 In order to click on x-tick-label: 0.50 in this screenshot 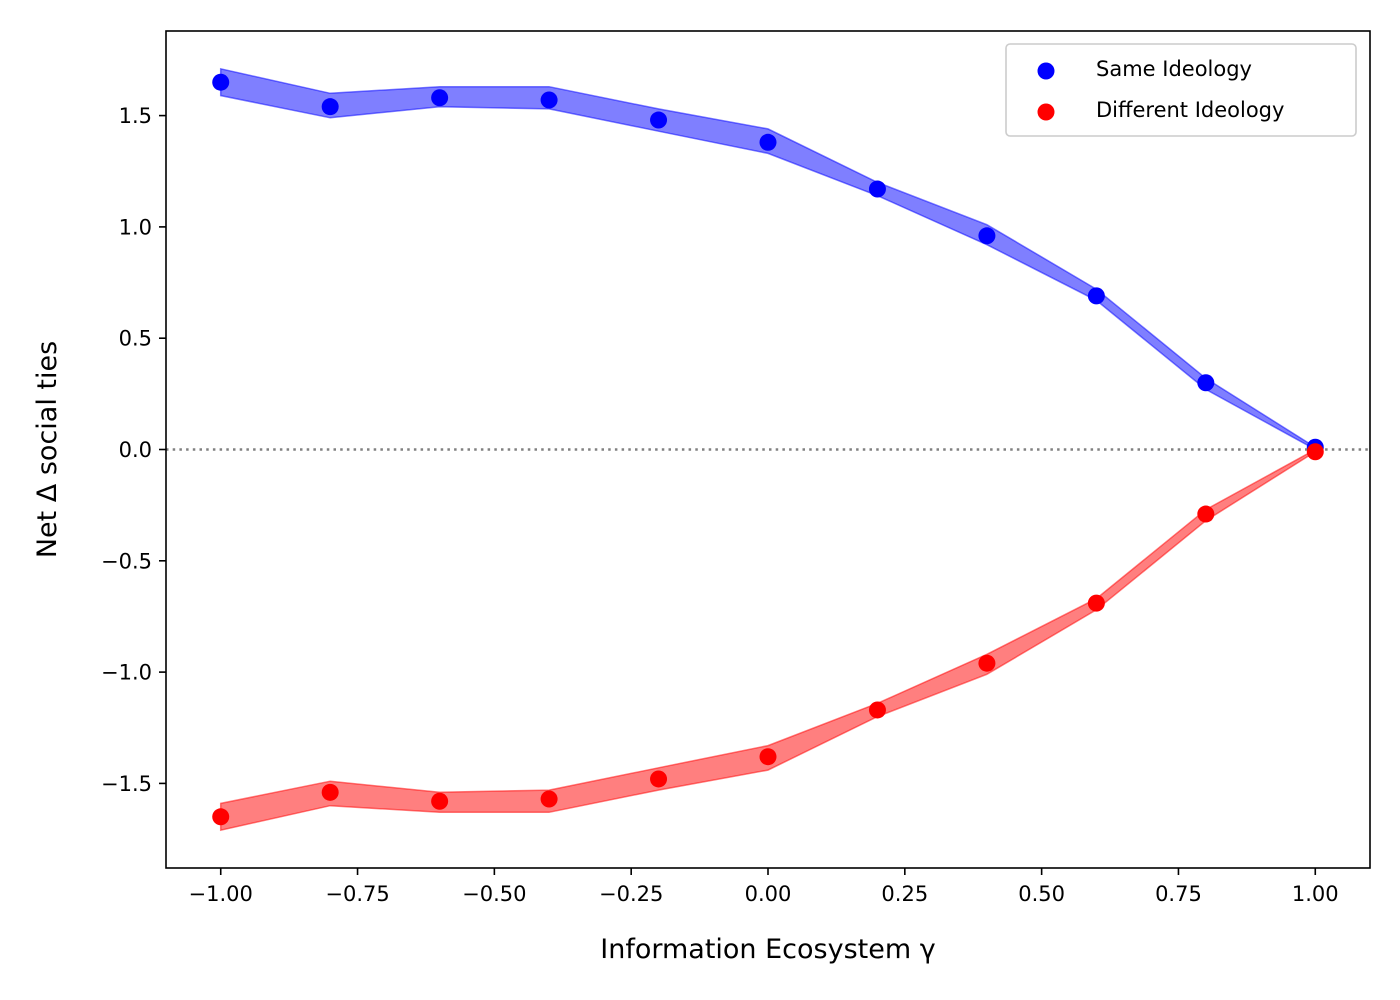, I will do `click(1041, 894)`.